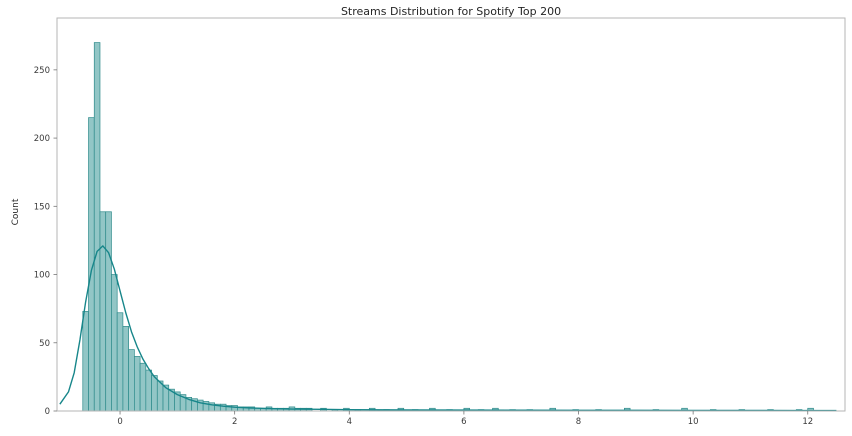  Describe the element at coordinates (234, 422) in the screenshot. I see `x-tick-label: 2` at that location.